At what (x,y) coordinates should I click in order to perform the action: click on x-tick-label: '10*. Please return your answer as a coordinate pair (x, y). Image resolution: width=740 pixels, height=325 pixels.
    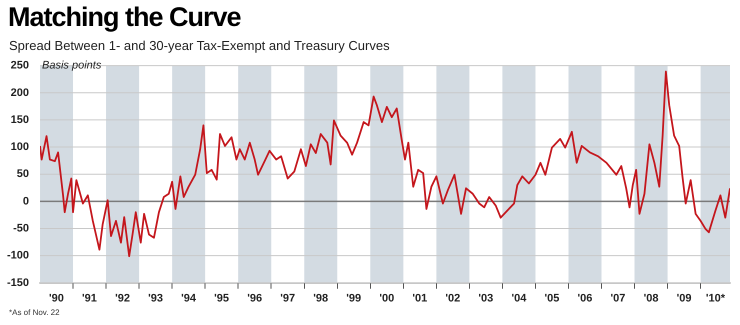
    Looking at the image, I should click on (716, 298).